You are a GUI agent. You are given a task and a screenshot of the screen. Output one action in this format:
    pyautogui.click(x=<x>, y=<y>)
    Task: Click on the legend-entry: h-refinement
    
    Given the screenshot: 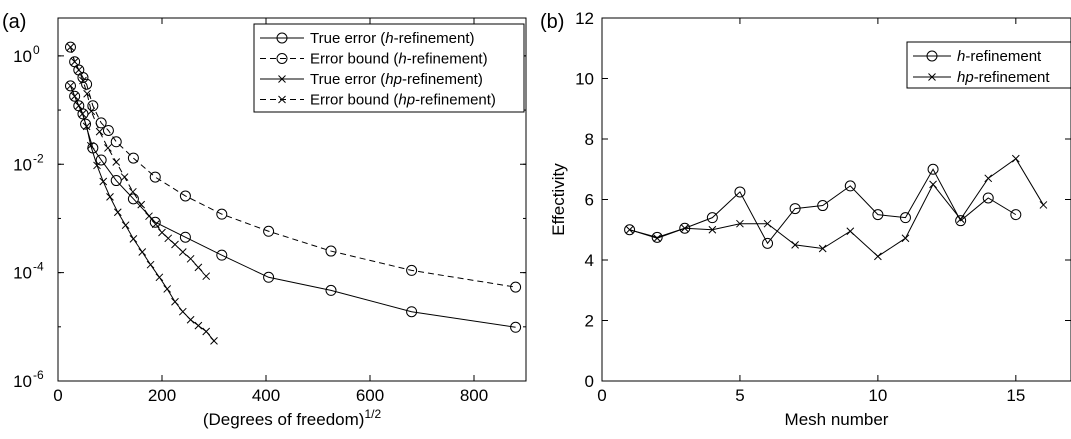 What is the action you would take?
    pyautogui.click(x=999, y=56)
    